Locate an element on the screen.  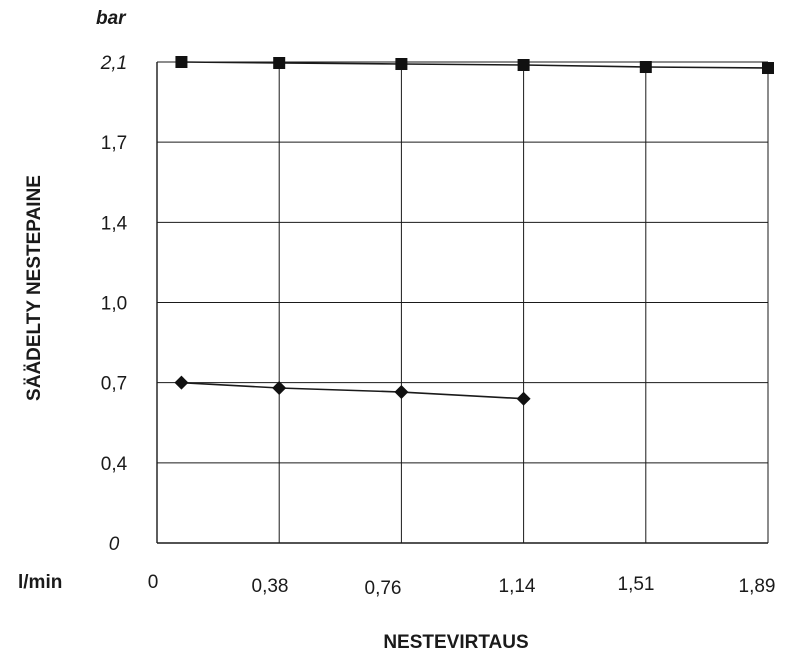
x-tick-label: 1,51 is located at coordinates (636, 584).